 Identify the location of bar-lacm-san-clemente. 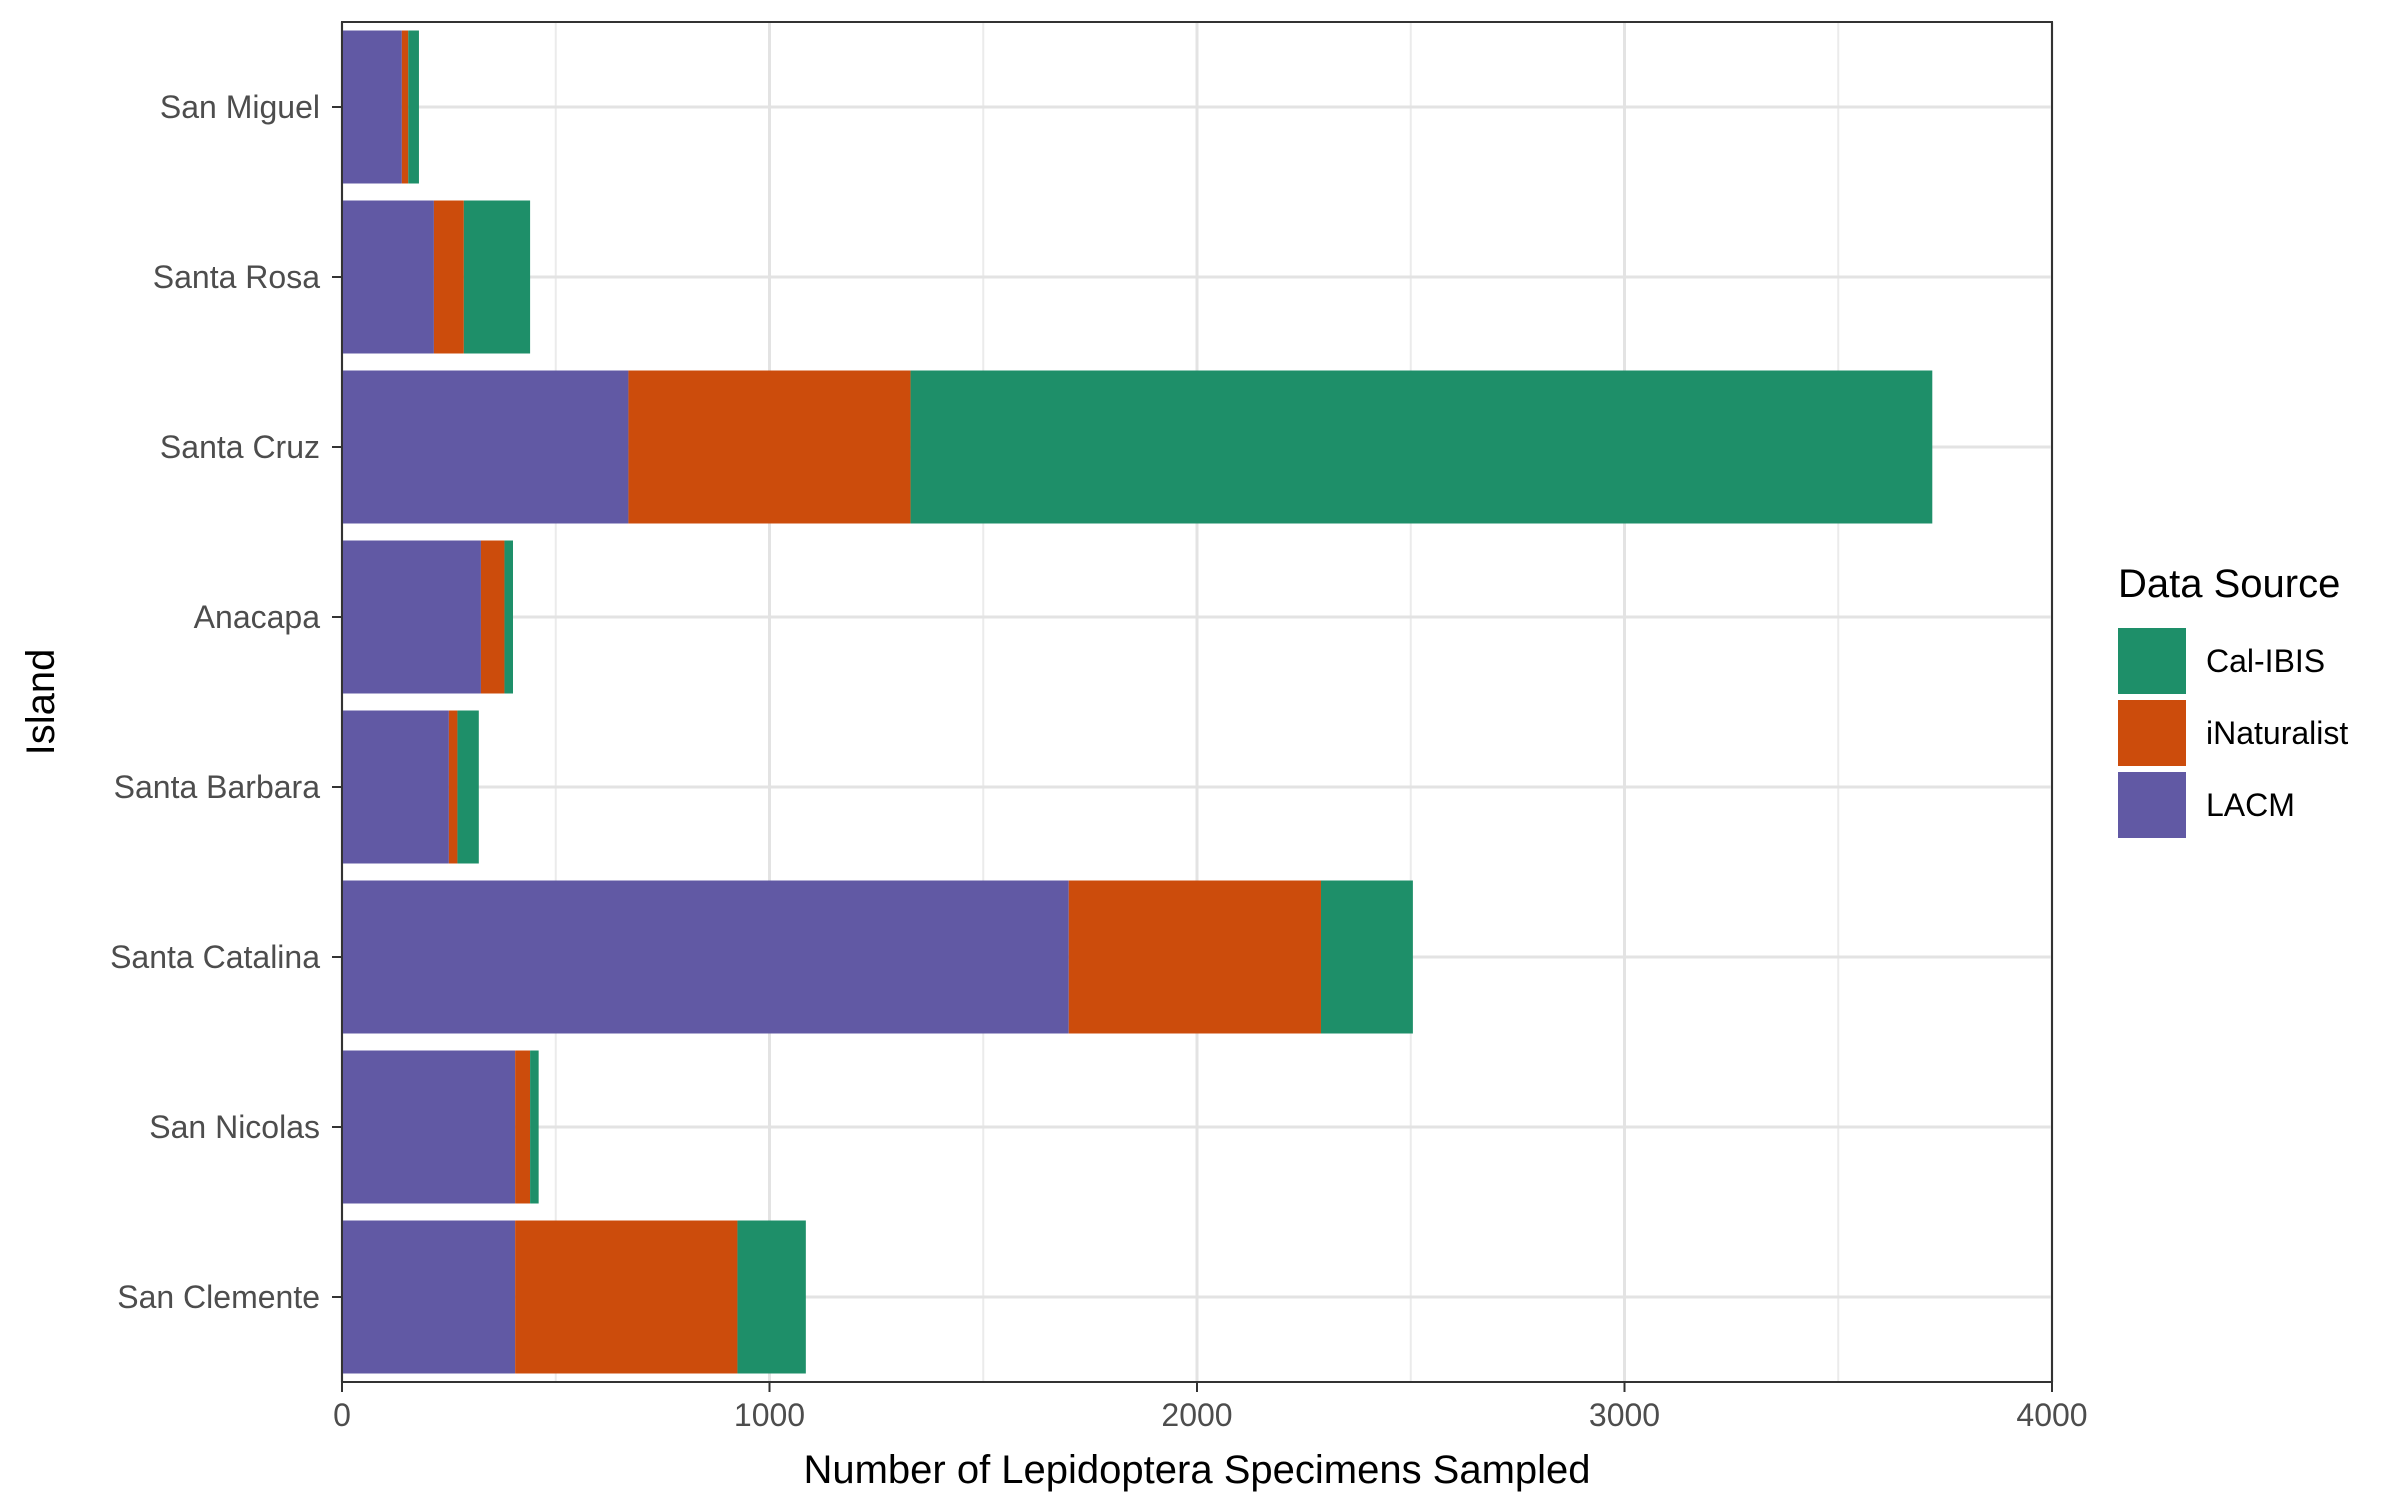
(429, 1297).